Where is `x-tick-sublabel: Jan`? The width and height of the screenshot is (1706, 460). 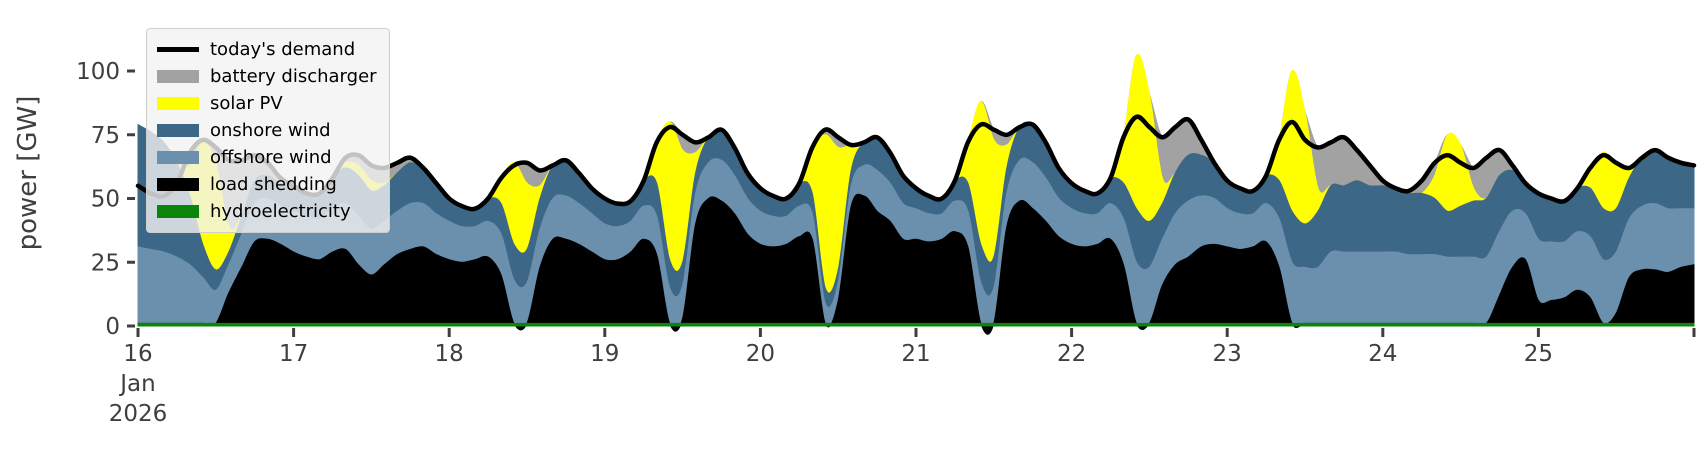 x-tick-sublabel: Jan is located at coordinates (136, 384).